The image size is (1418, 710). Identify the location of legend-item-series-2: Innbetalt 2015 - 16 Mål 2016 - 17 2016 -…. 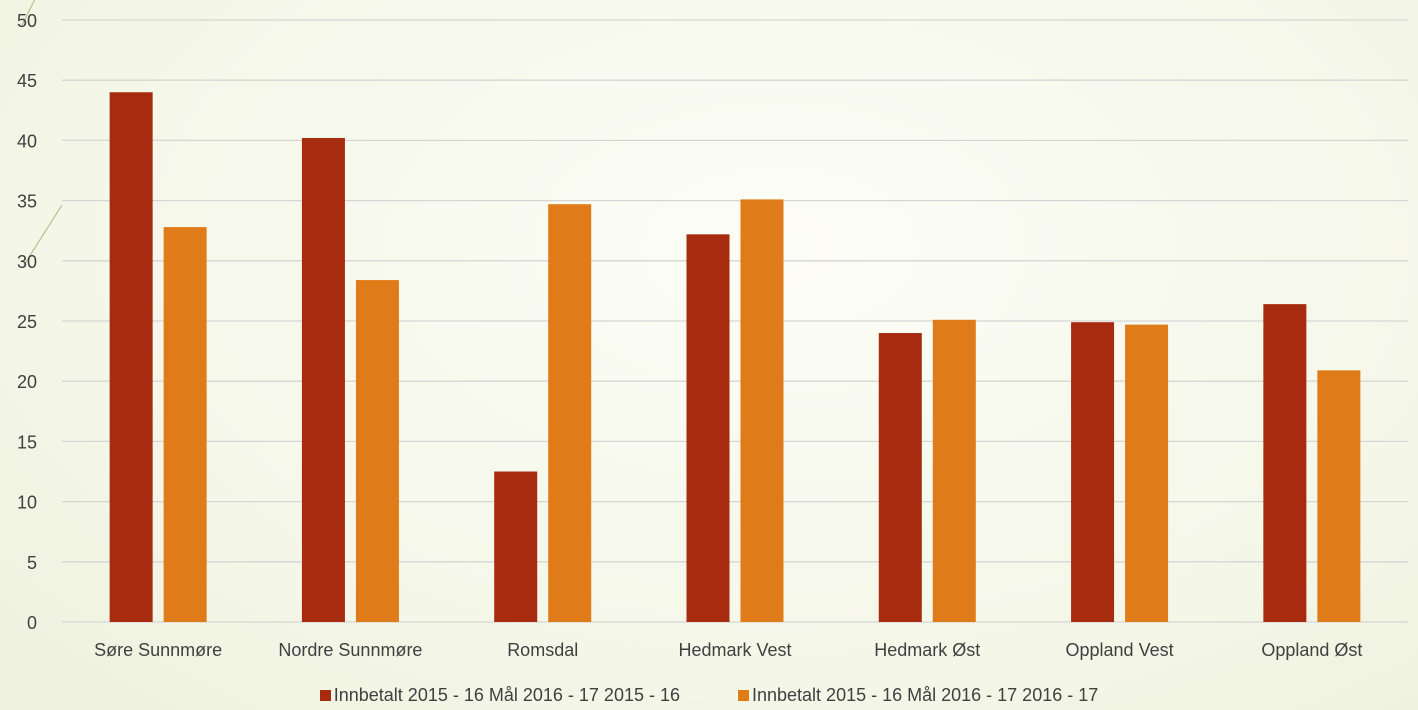
(918, 695).